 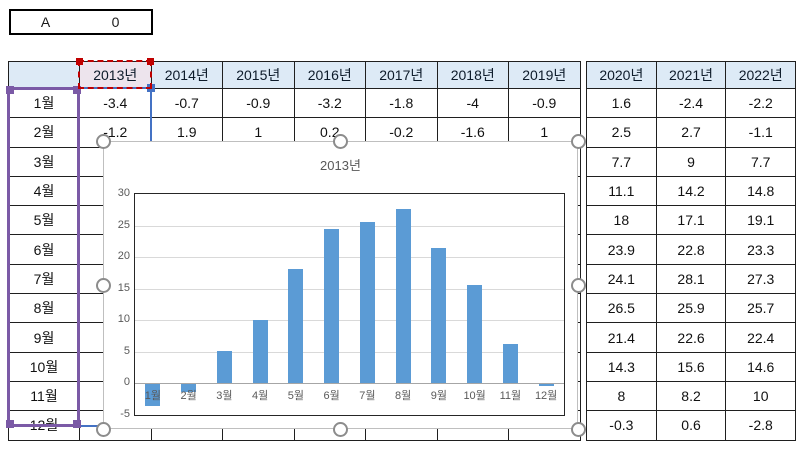 What do you see at coordinates (691, 132) in the screenshot?
I see `data-cell: 2.7` at bounding box center [691, 132].